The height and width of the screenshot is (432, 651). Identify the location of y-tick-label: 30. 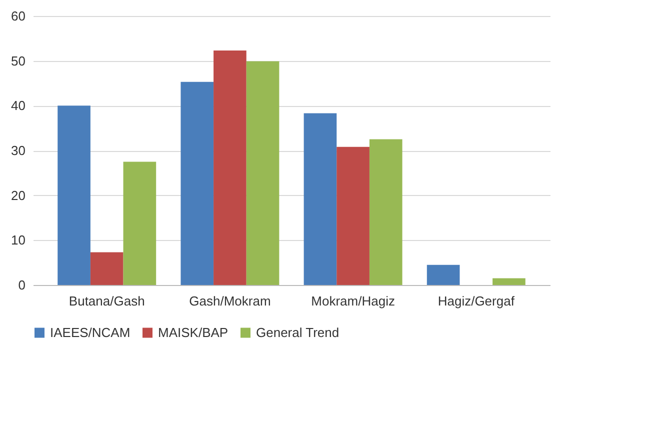
(18, 150).